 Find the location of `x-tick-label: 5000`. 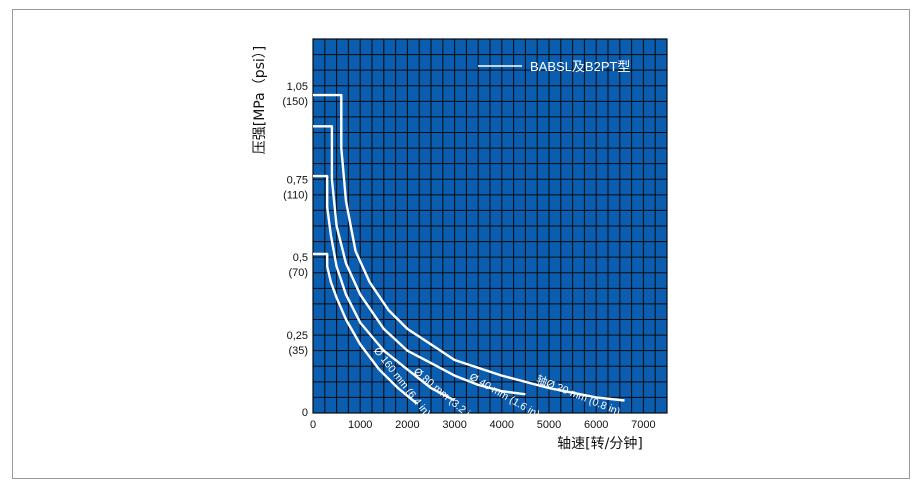

x-tick-label: 5000 is located at coordinates (549, 425).